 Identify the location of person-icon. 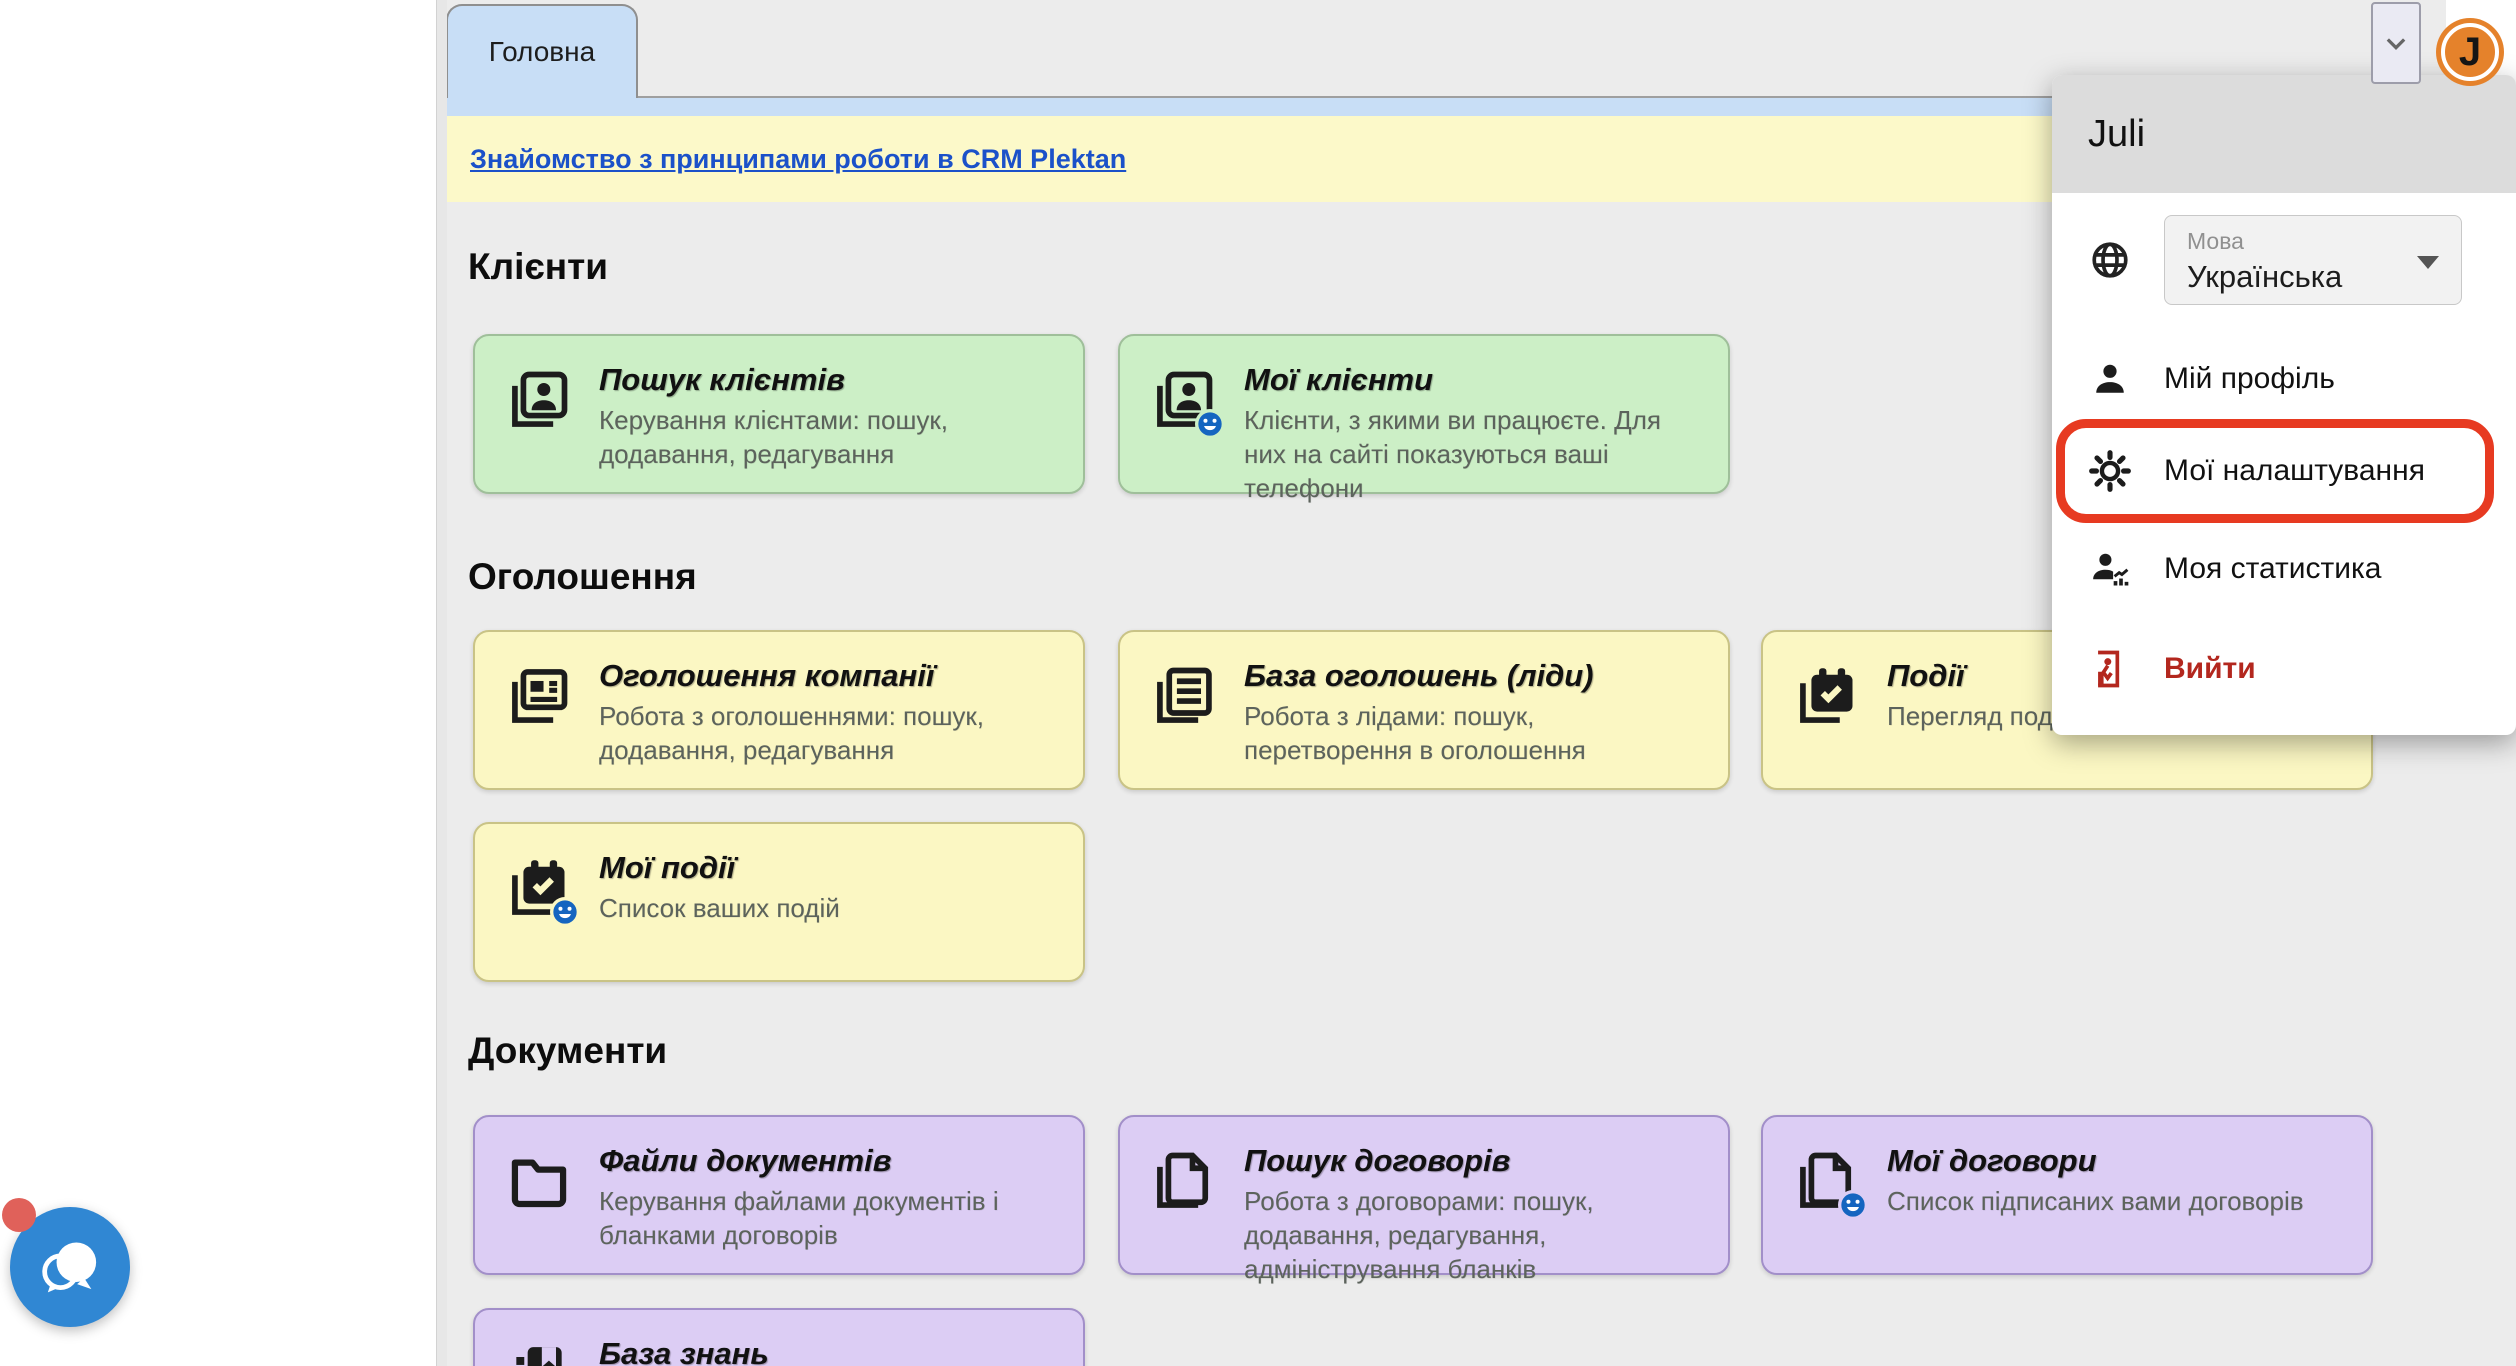
(2110, 378).